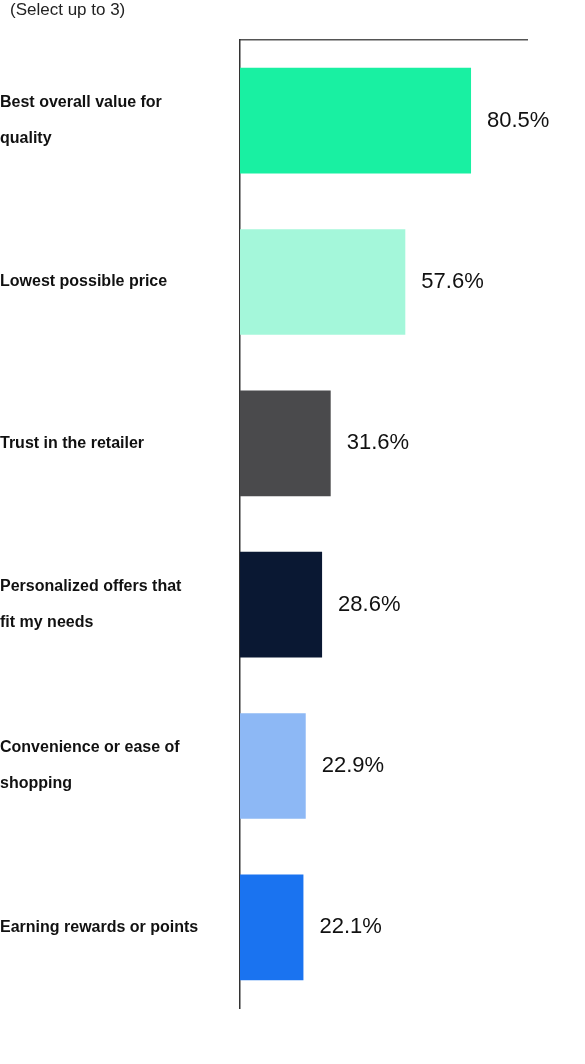 The width and height of the screenshot is (585, 1064). Describe the element at coordinates (350, 926) in the screenshot. I see `data-label: 22.1%` at that location.